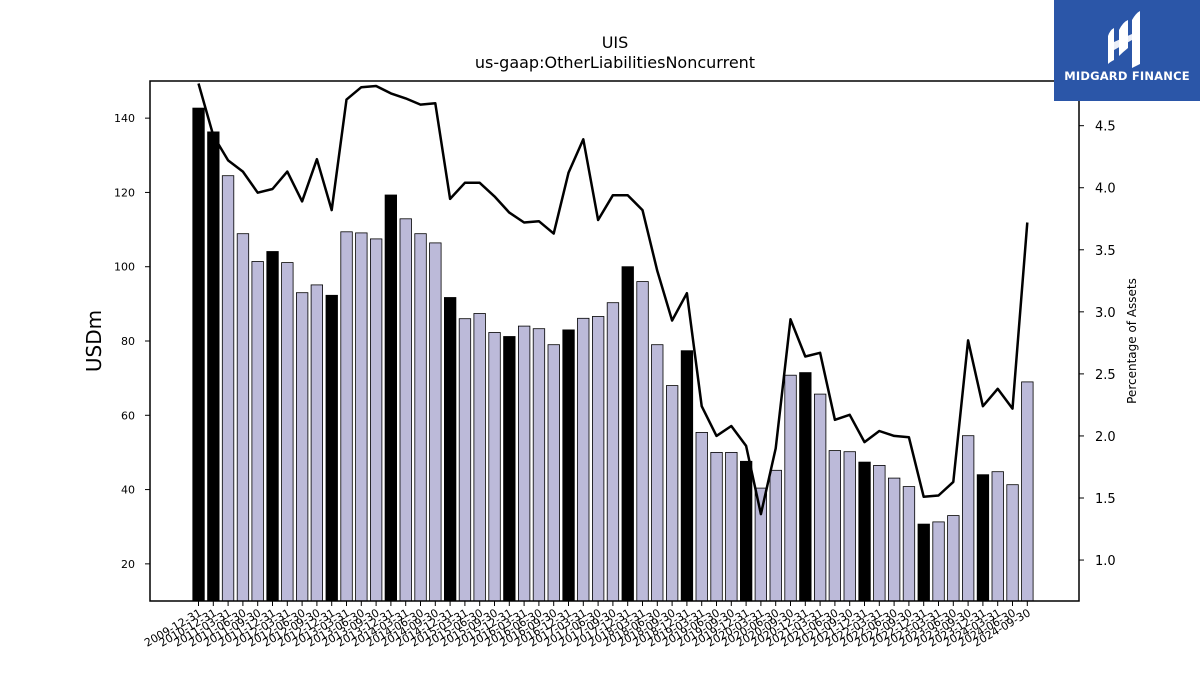  Describe the element at coordinates (1105, 437) in the screenshot. I see `y2-tick-label: 2.0` at that location.